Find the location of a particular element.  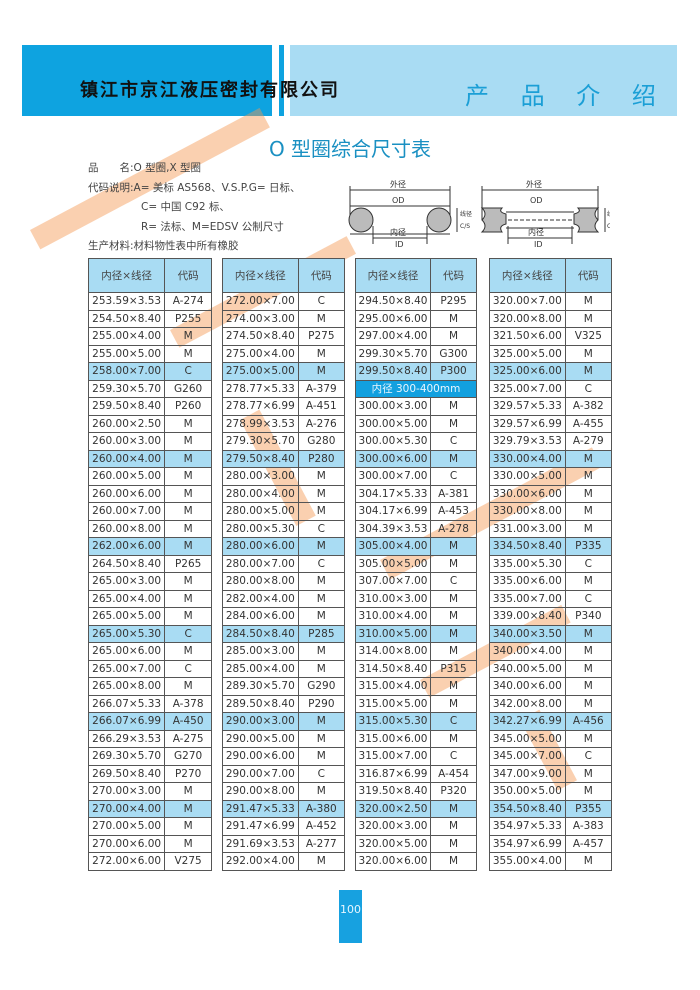

size-cell: 354.50×8.40 is located at coordinates (527, 808).